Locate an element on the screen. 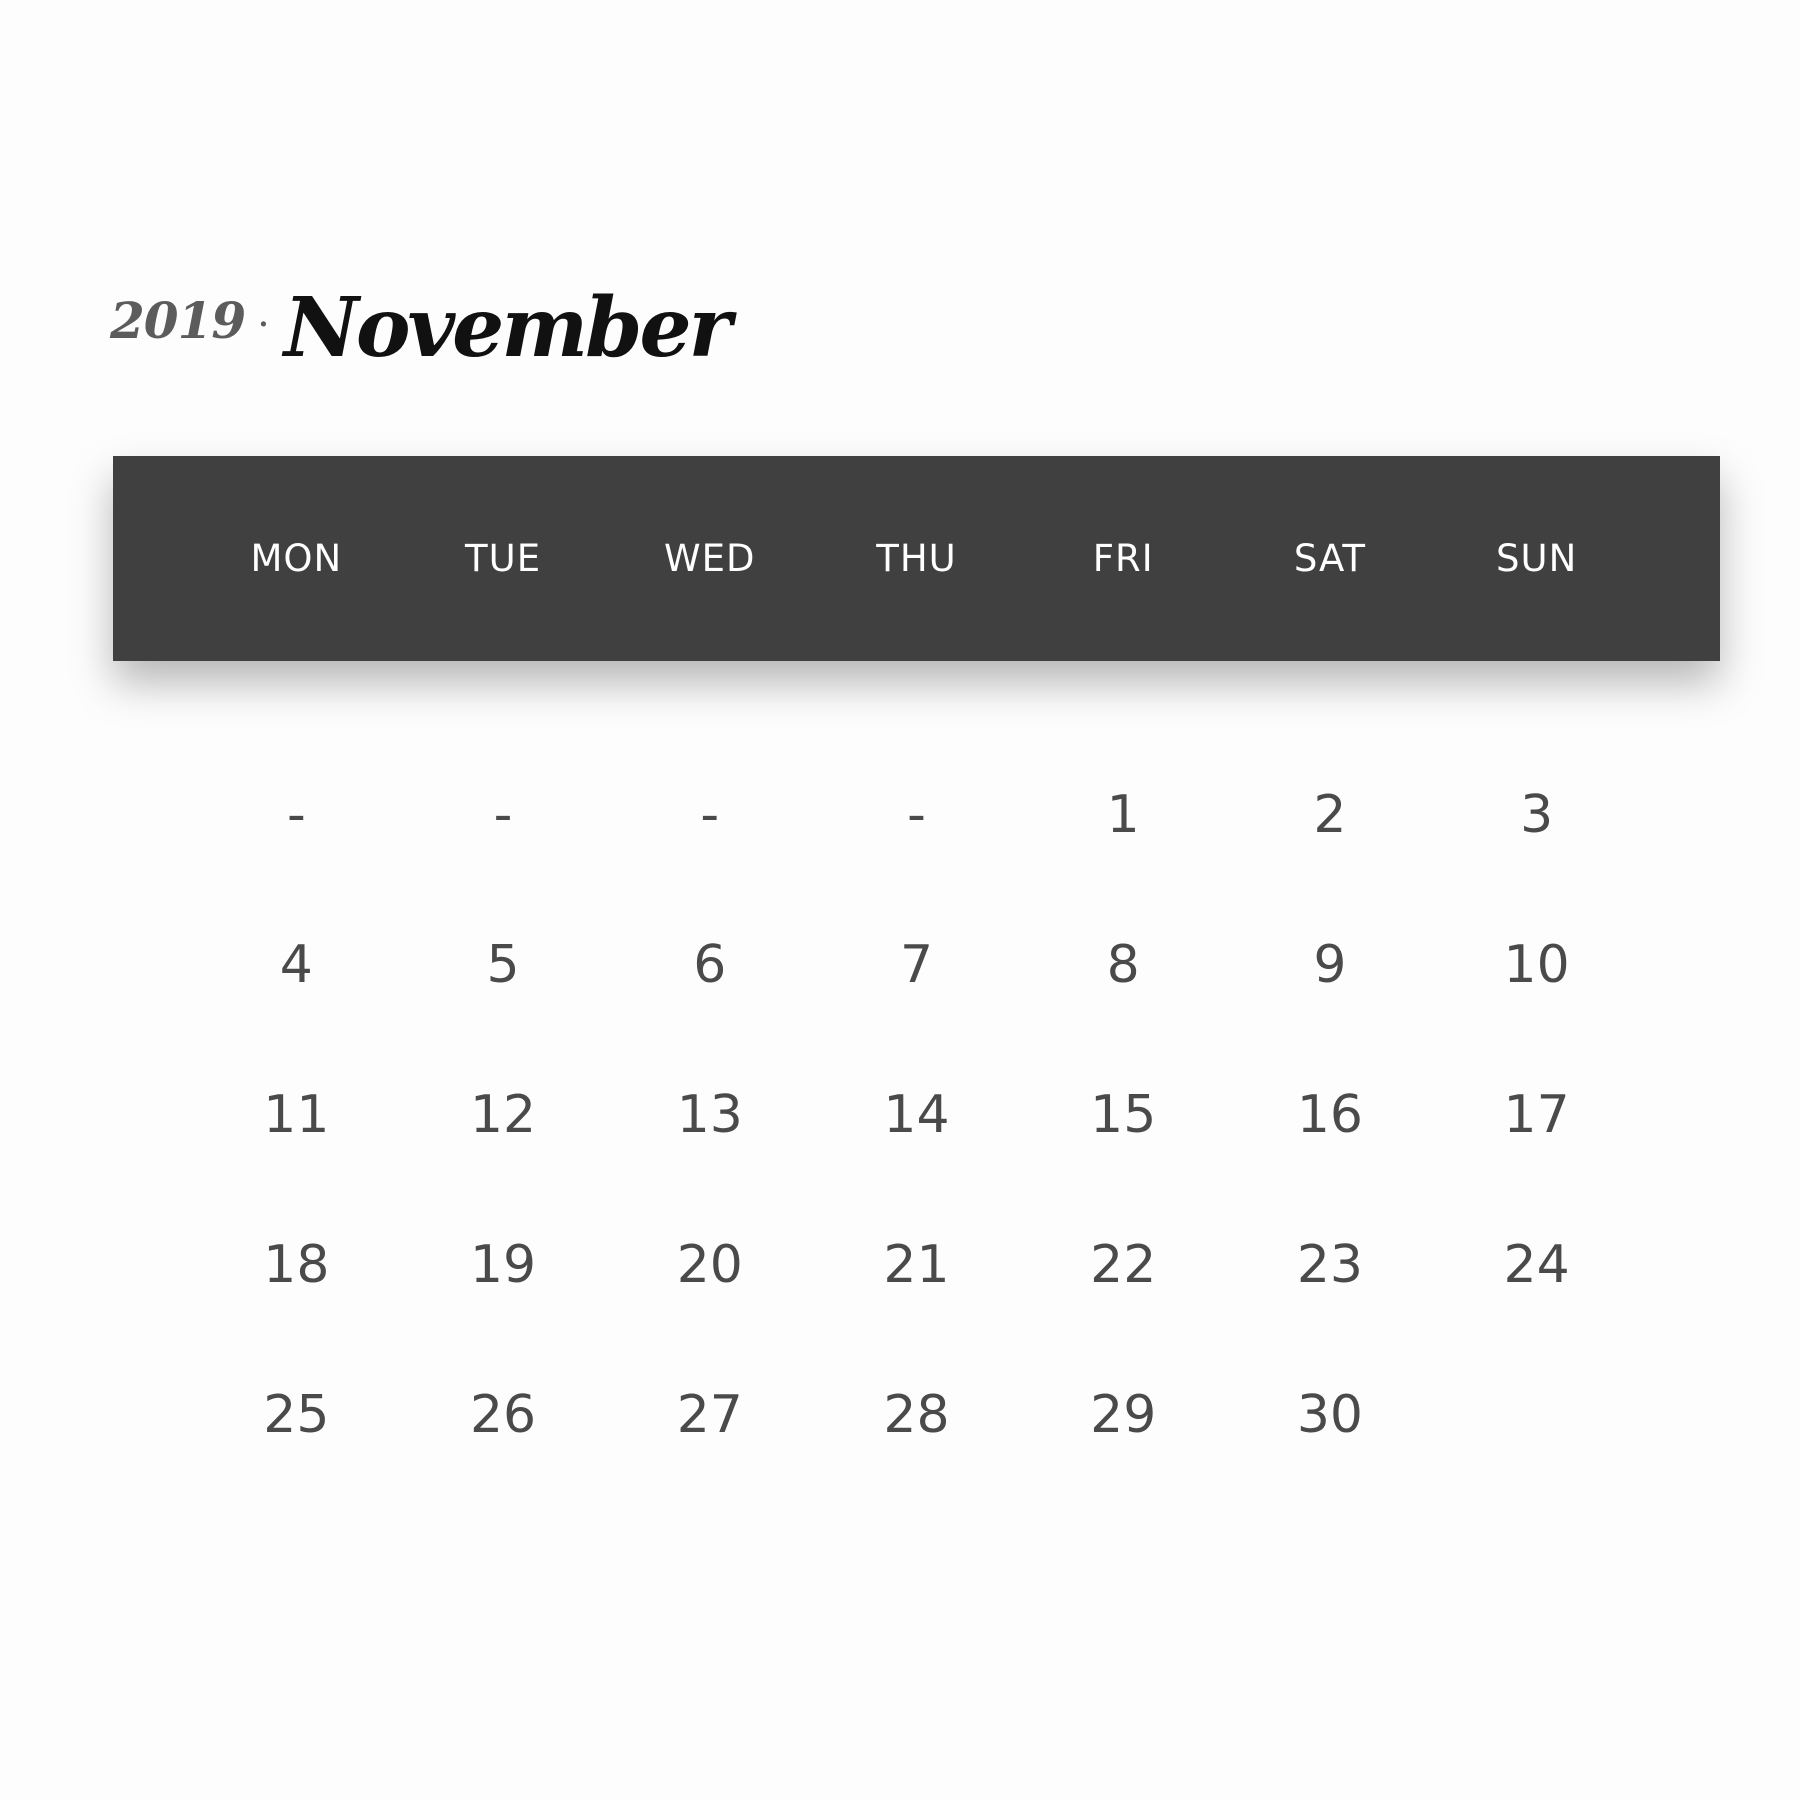 The width and height of the screenshot is (1800, 1800). weekday-thu: THU is located at coordinates (916, 558).